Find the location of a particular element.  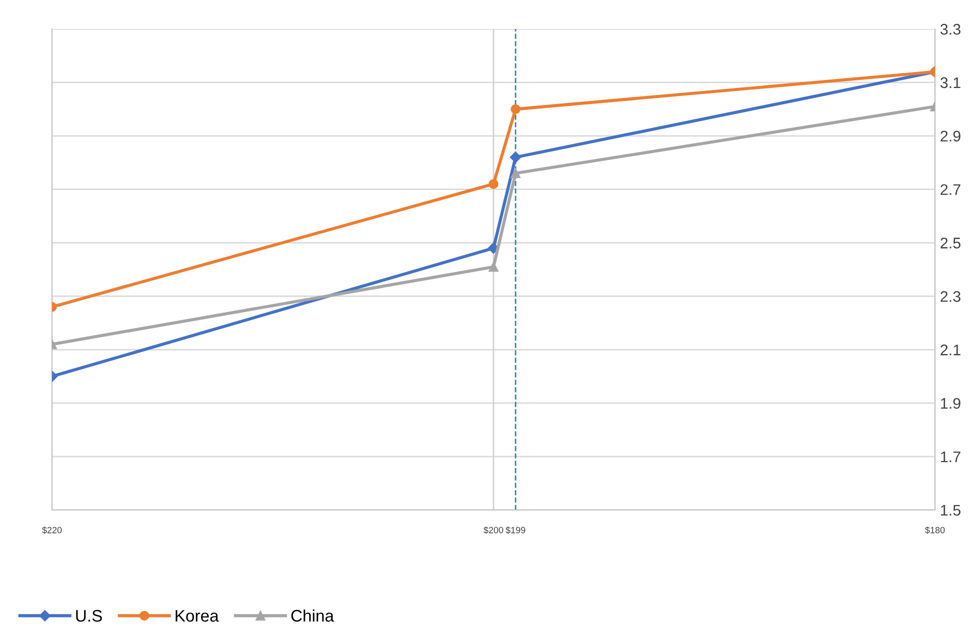

y-tick-label: 2.3 is located at coordinates (950, 296).